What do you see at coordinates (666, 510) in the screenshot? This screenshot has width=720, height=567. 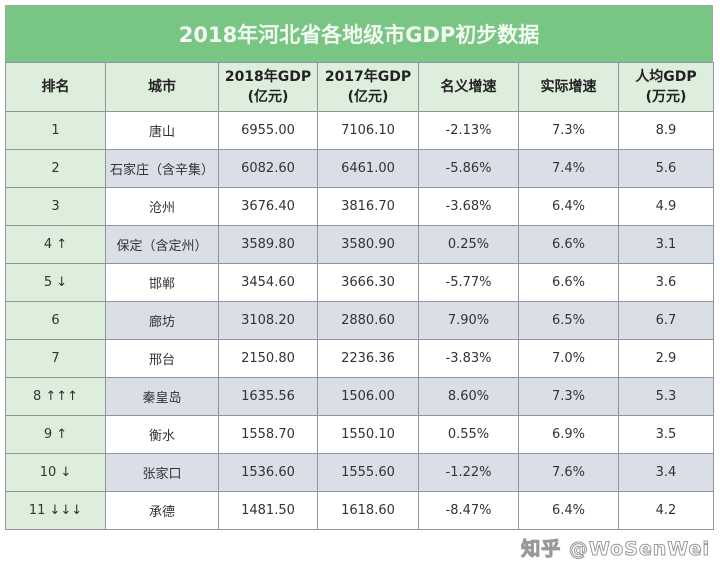 I see `per-capita-gdp-cell: 4.2` at bounding box center [666, 510].